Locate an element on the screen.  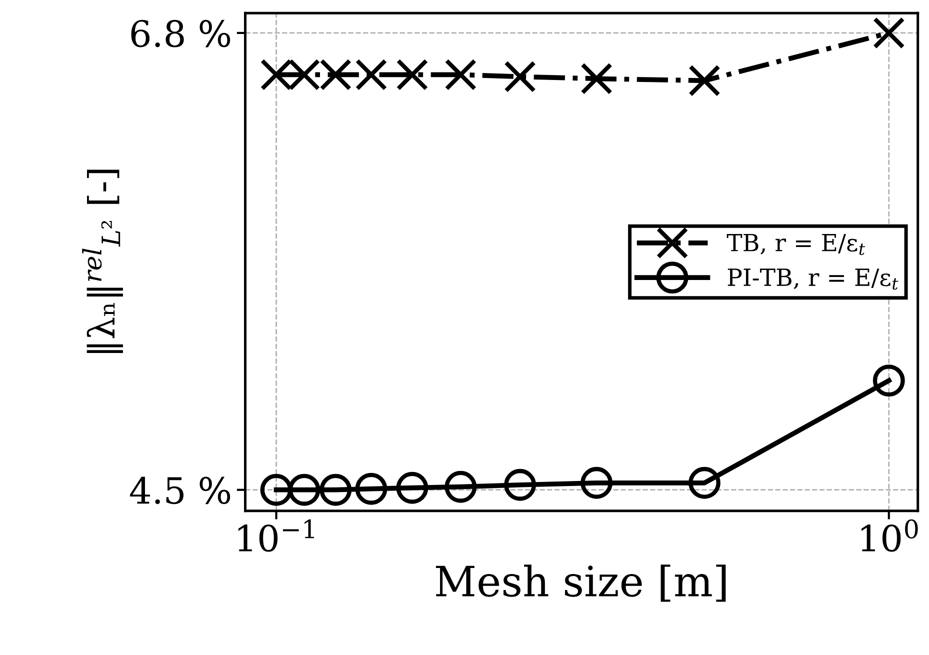
y-tick-label: 6.8 % is located at coordinates (180, 34).